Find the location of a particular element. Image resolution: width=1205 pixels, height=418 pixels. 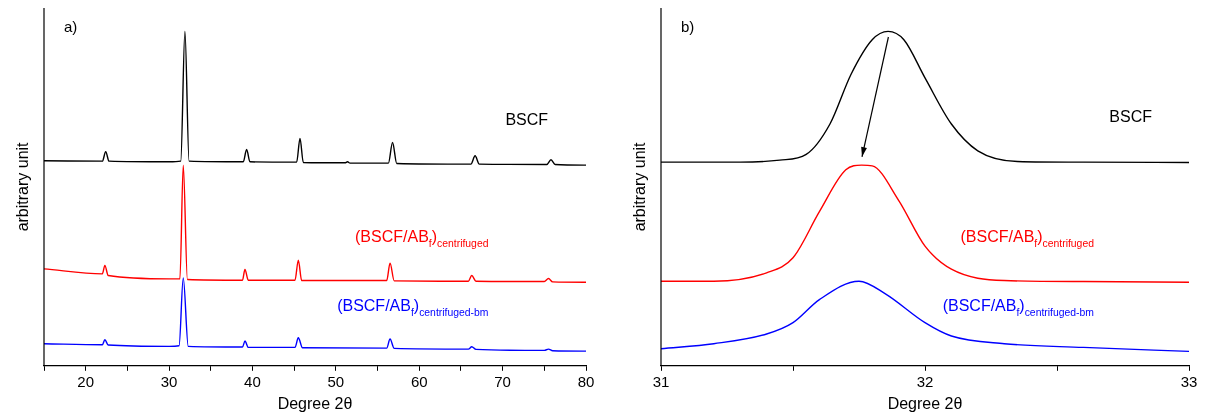

x-tick-label: 70 is located at coordinates (502, 381).